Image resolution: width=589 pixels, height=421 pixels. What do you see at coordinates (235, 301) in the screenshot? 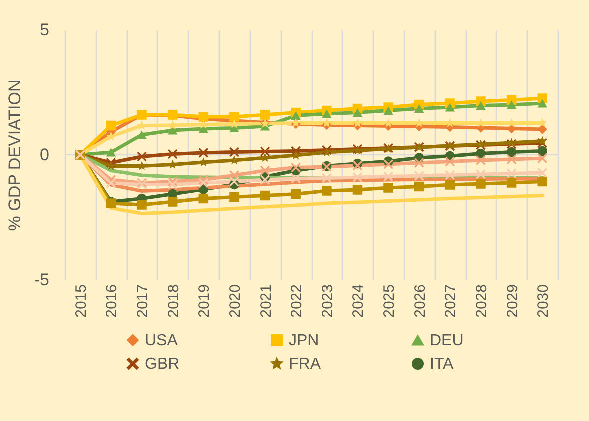
I see `x-tick-label: 2020` at bounding box center [235, 301].